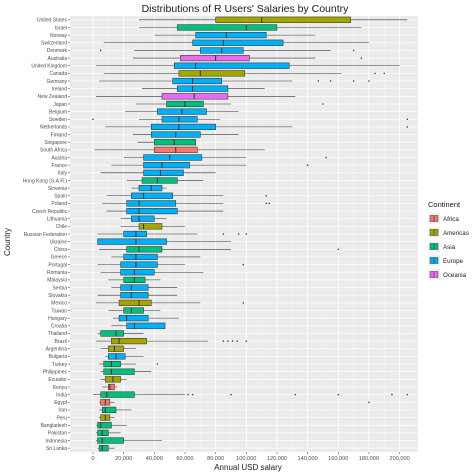 Image resolution: width=474 pixels, height=474 pixels. Describe the element at coordinates (57, 319) in the screenshot. I see `y-tick-label: Hungary` at that location.